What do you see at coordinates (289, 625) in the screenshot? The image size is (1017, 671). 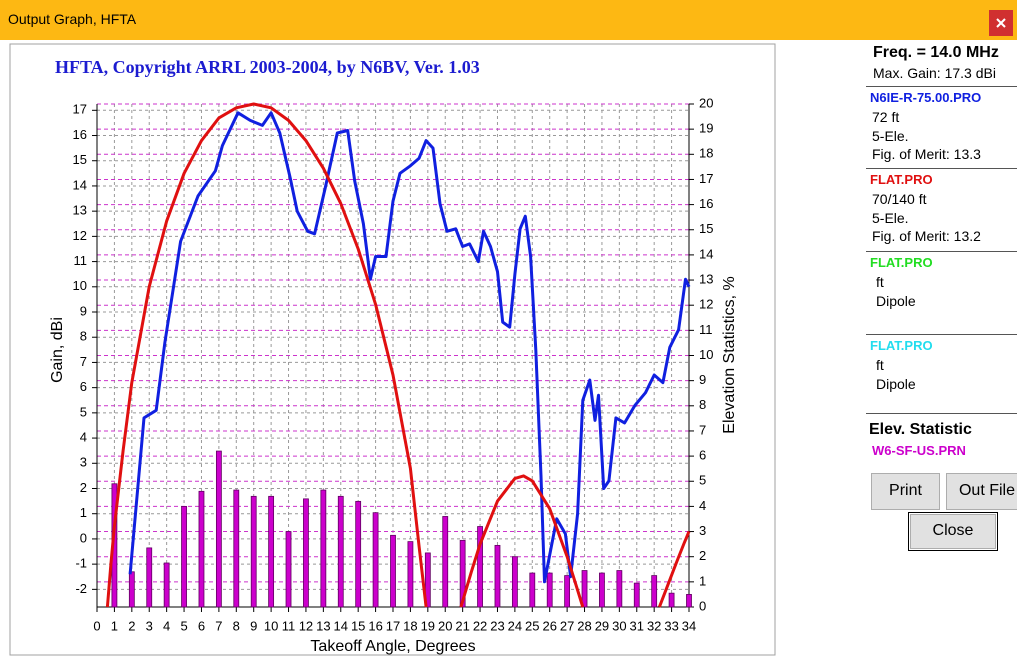 I see `x-tick-label: 11` at bounding box center [289, 625].